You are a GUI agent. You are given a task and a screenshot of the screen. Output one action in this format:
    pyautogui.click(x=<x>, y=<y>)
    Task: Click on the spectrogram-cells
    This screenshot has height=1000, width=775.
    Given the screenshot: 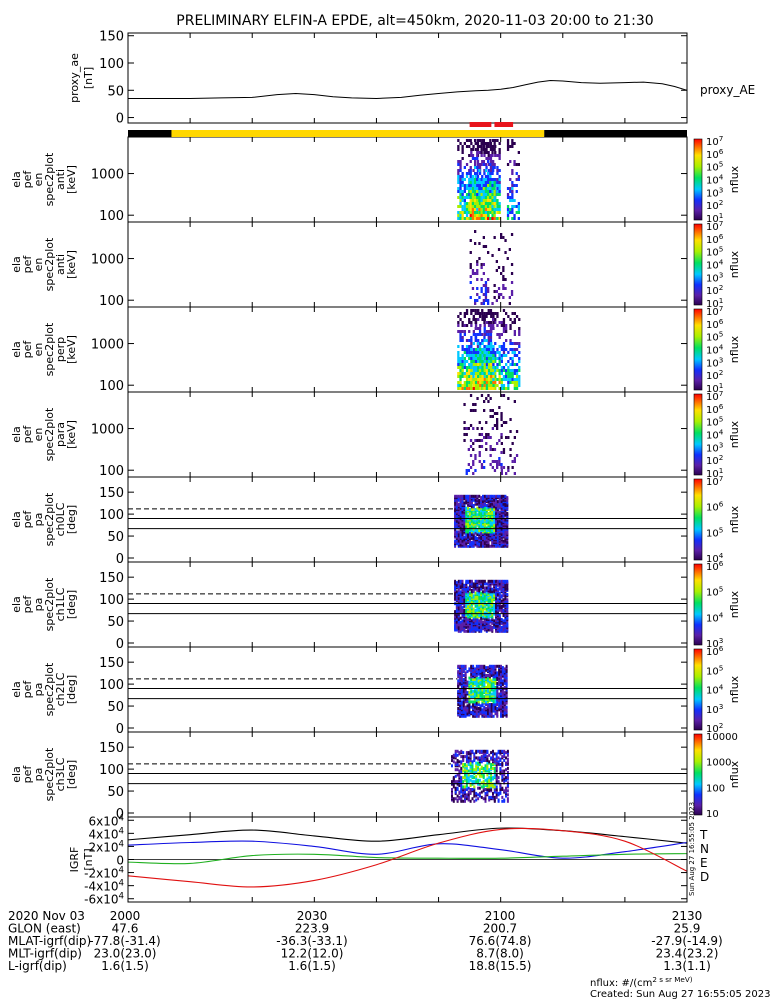 What is the action you would take?
    pyautogui.click(x=488, y=179)
    